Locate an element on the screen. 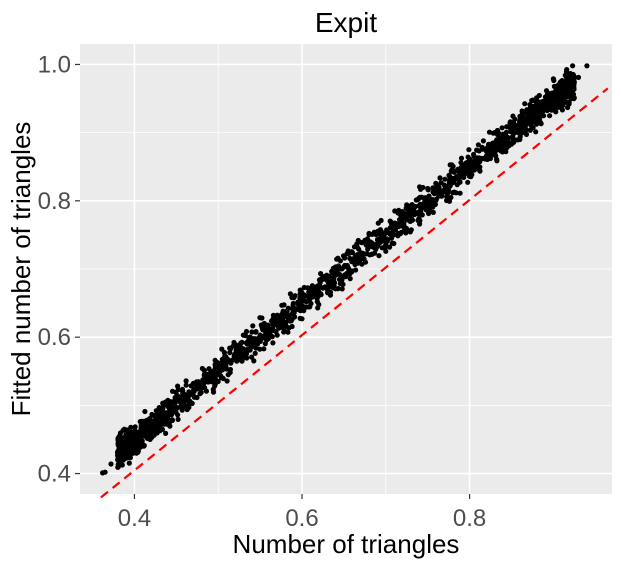 The width and height of the screenshot is (621, 565). y-axis-ticks: 0.4 0.6 0.8 1.0 is located at coordinates (59, 269).